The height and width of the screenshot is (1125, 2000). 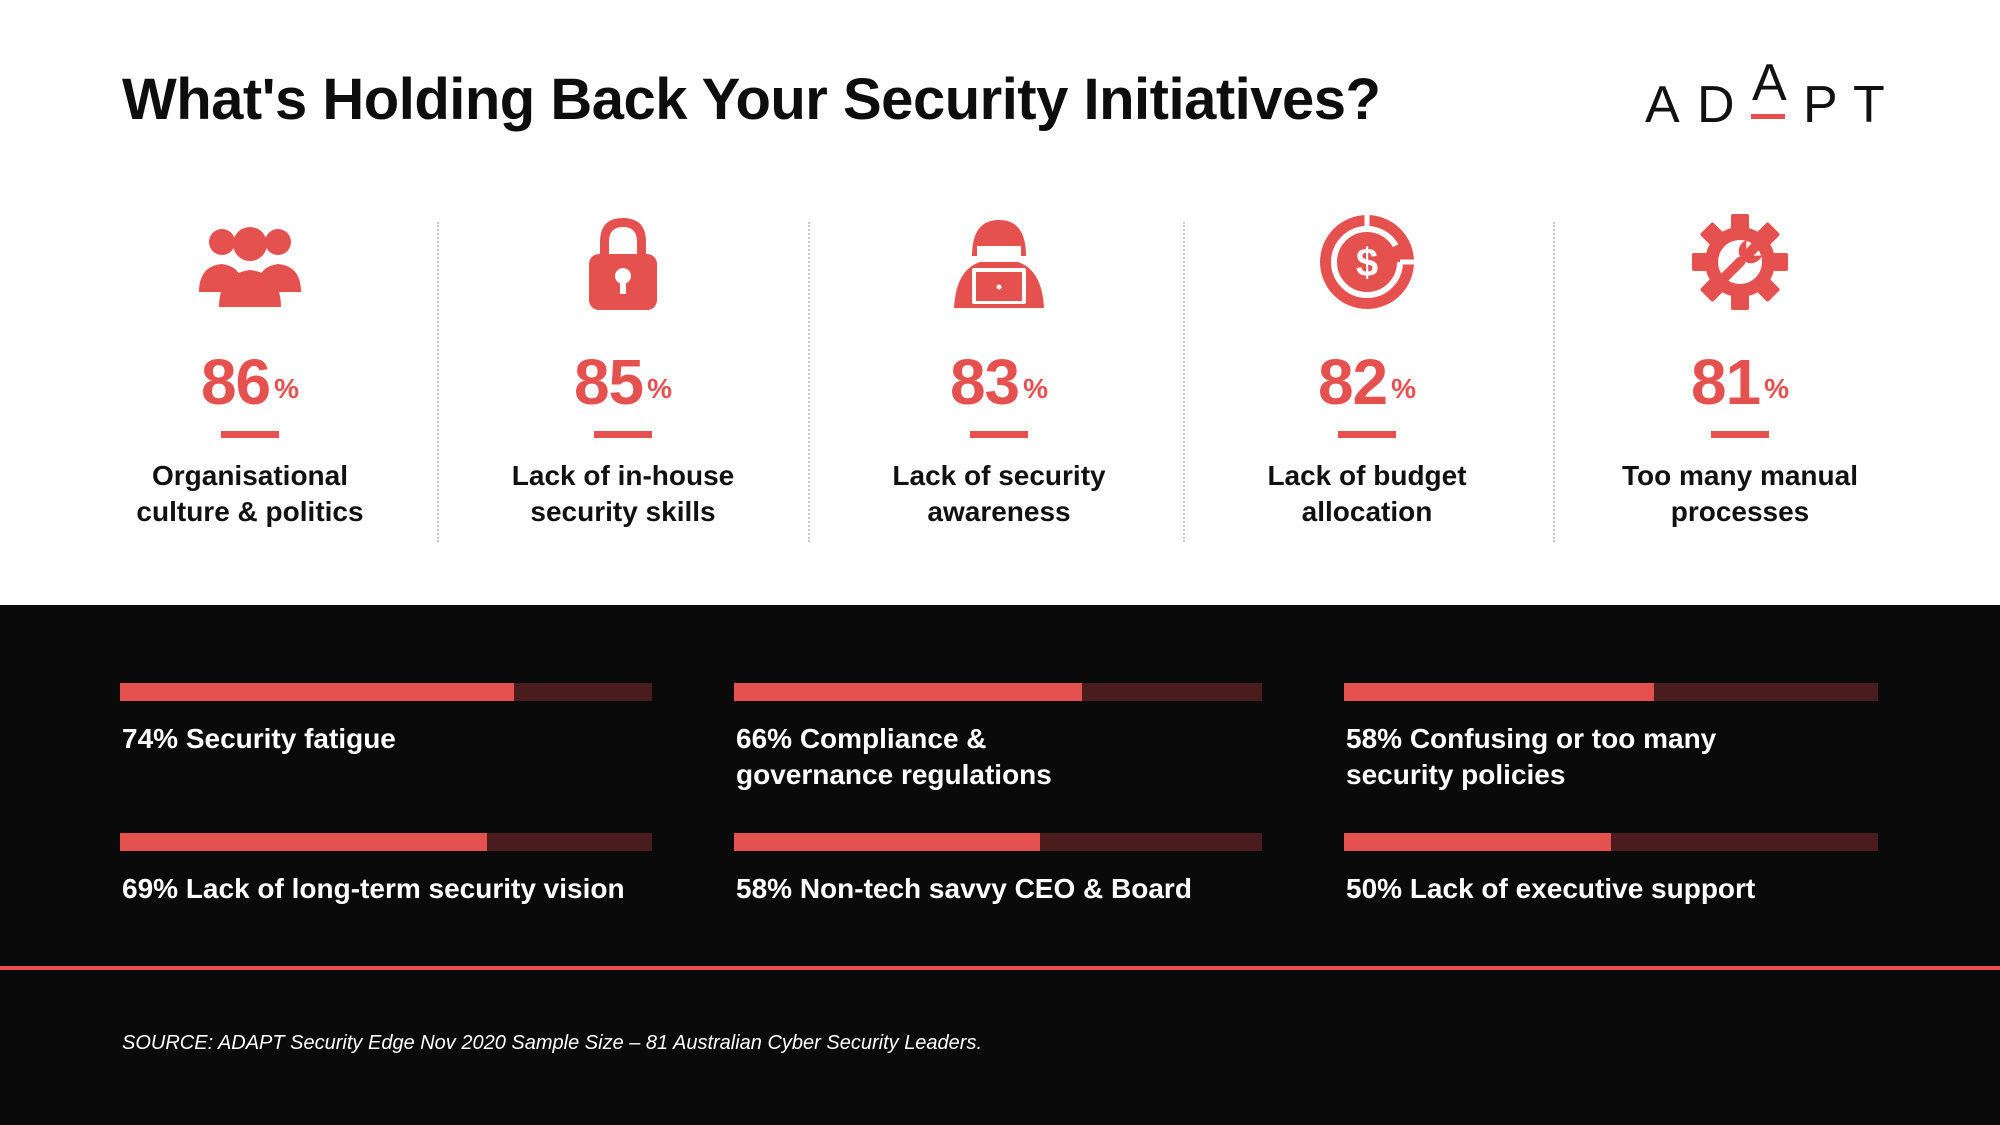 What do you see at coordinates (1352, 382) in the screenshot?
I see `stat-number: 82` at bounding box center [1352, 382].